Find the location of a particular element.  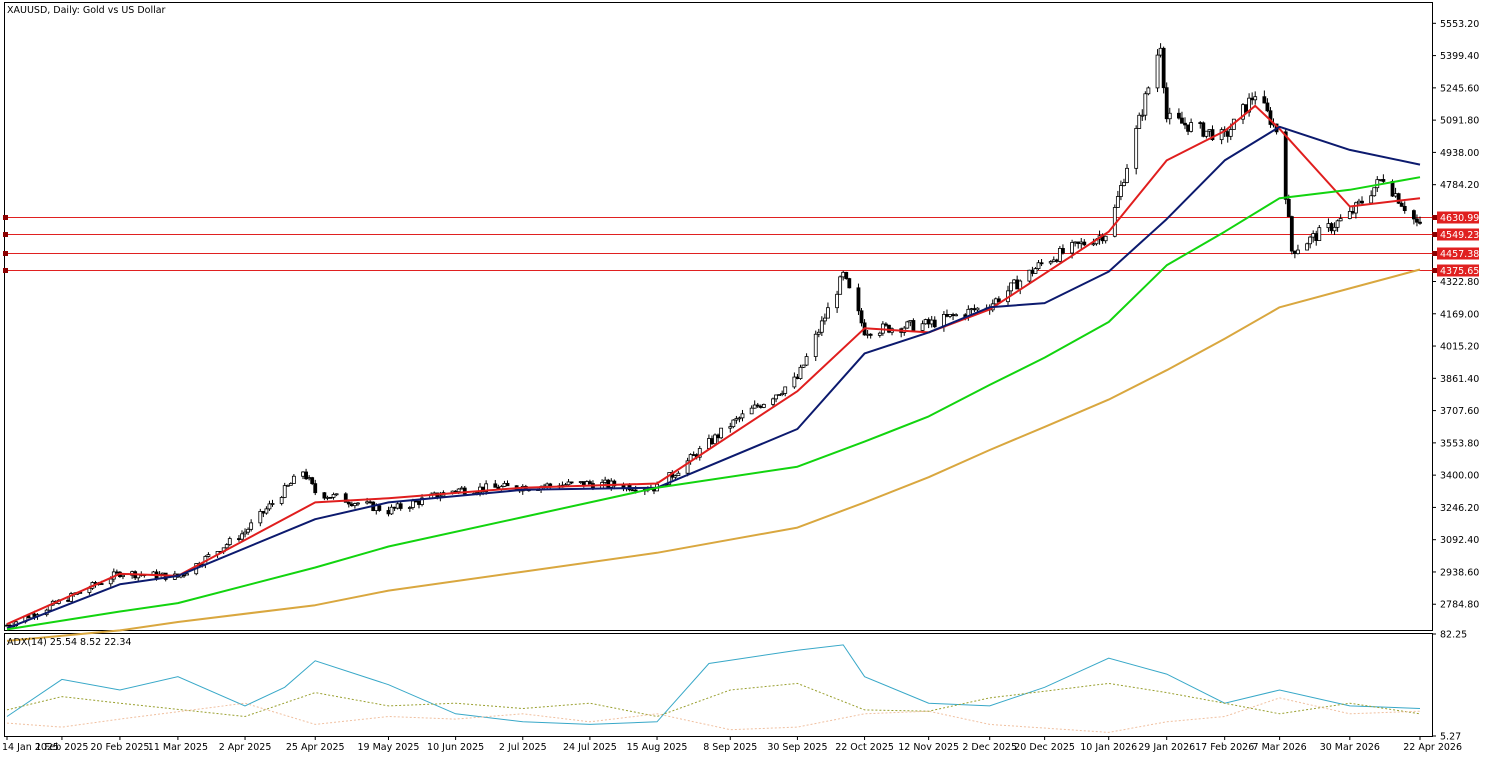

time-tick-label: 24 Jul 2025 is located at coordinates (590, 747).